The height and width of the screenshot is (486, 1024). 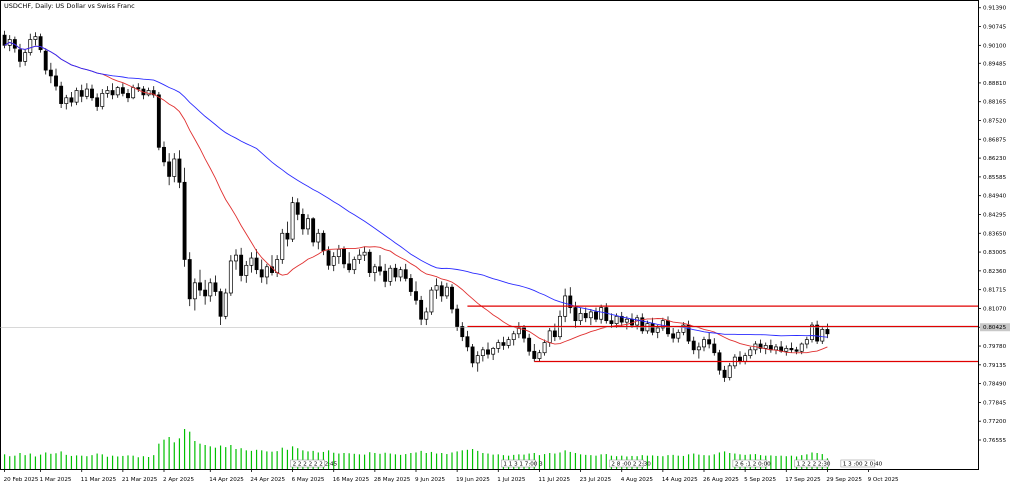 I want to click on x-tick-label: 14 Aug 2025, so click(x=680, y=480).